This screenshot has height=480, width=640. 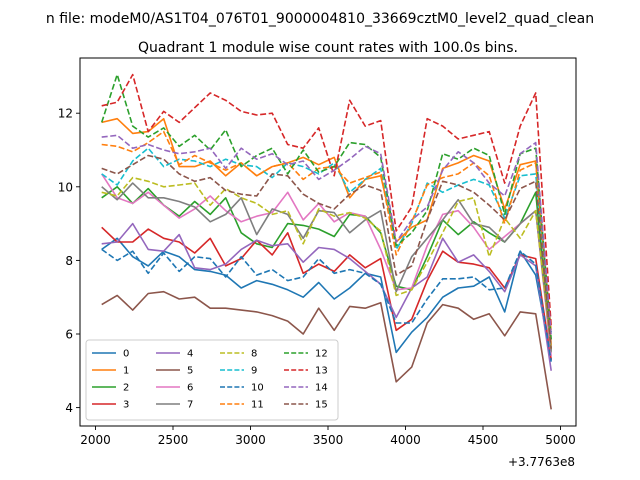 I want to click on legend-label-11: 11, so click(x=257, y=405).